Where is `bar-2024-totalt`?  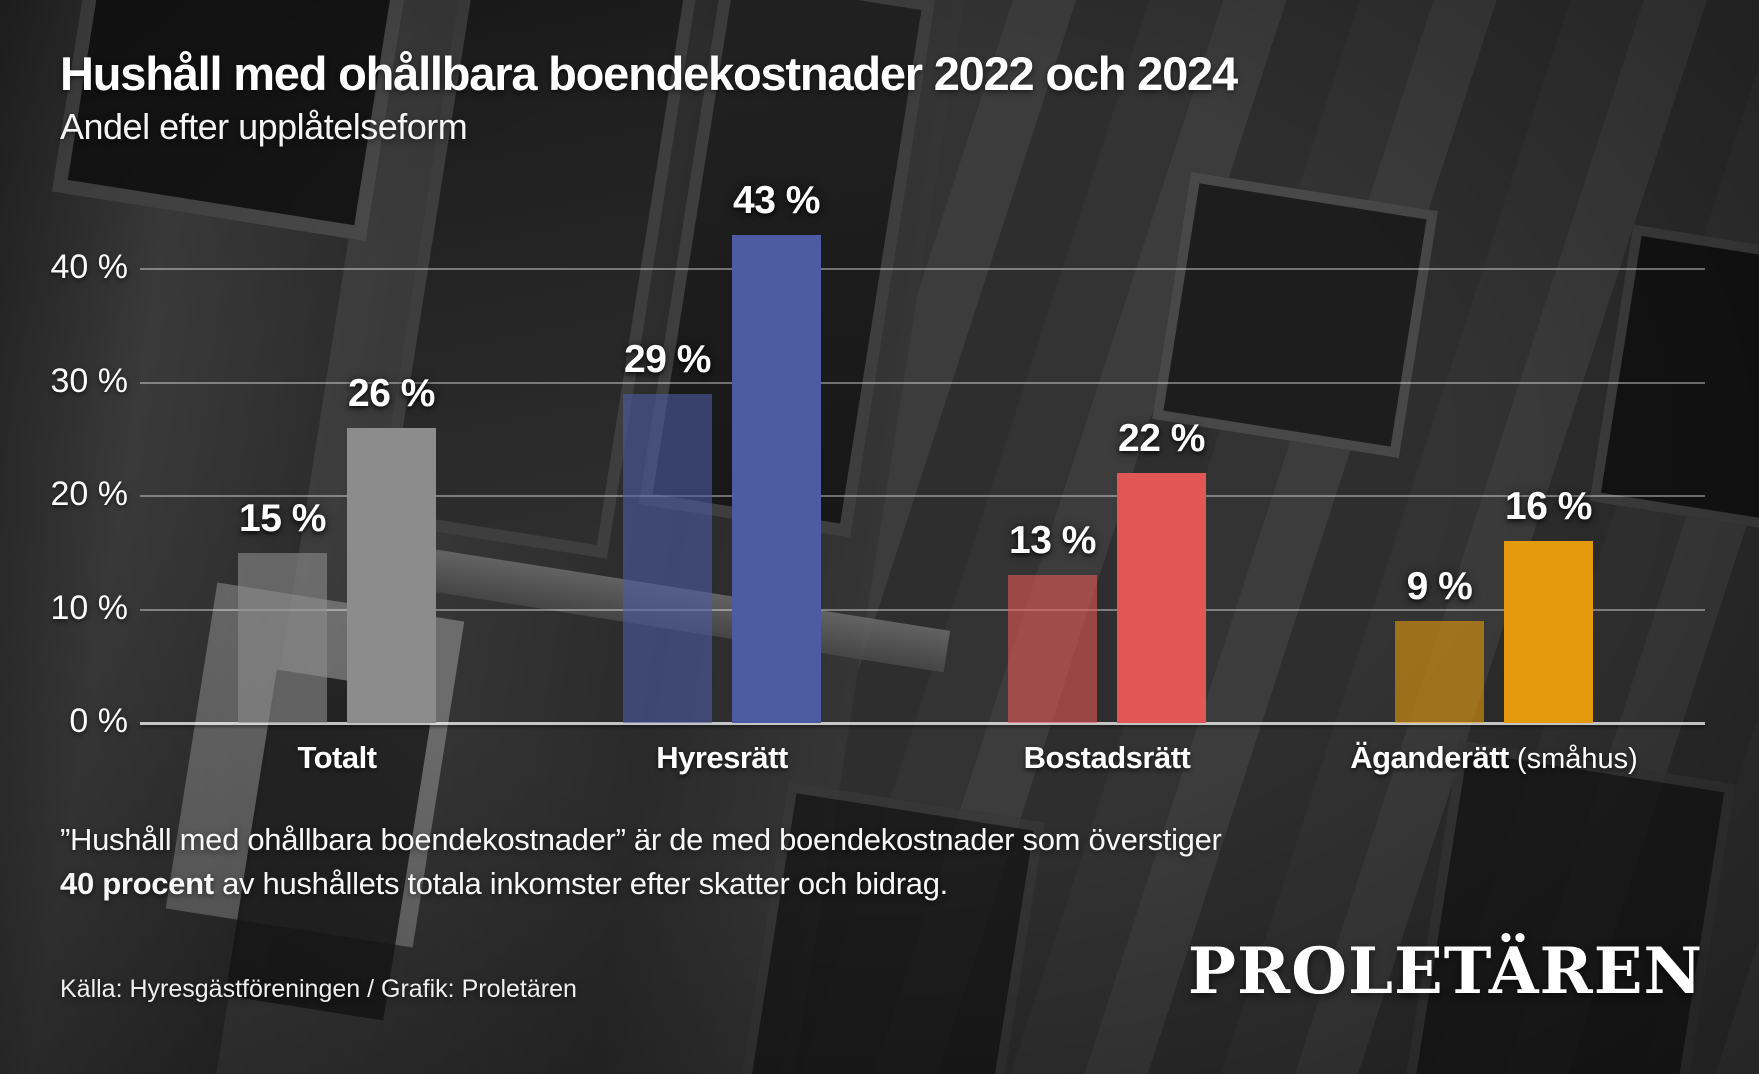 bar-2024-totalt is located at coordinates (391, 575).